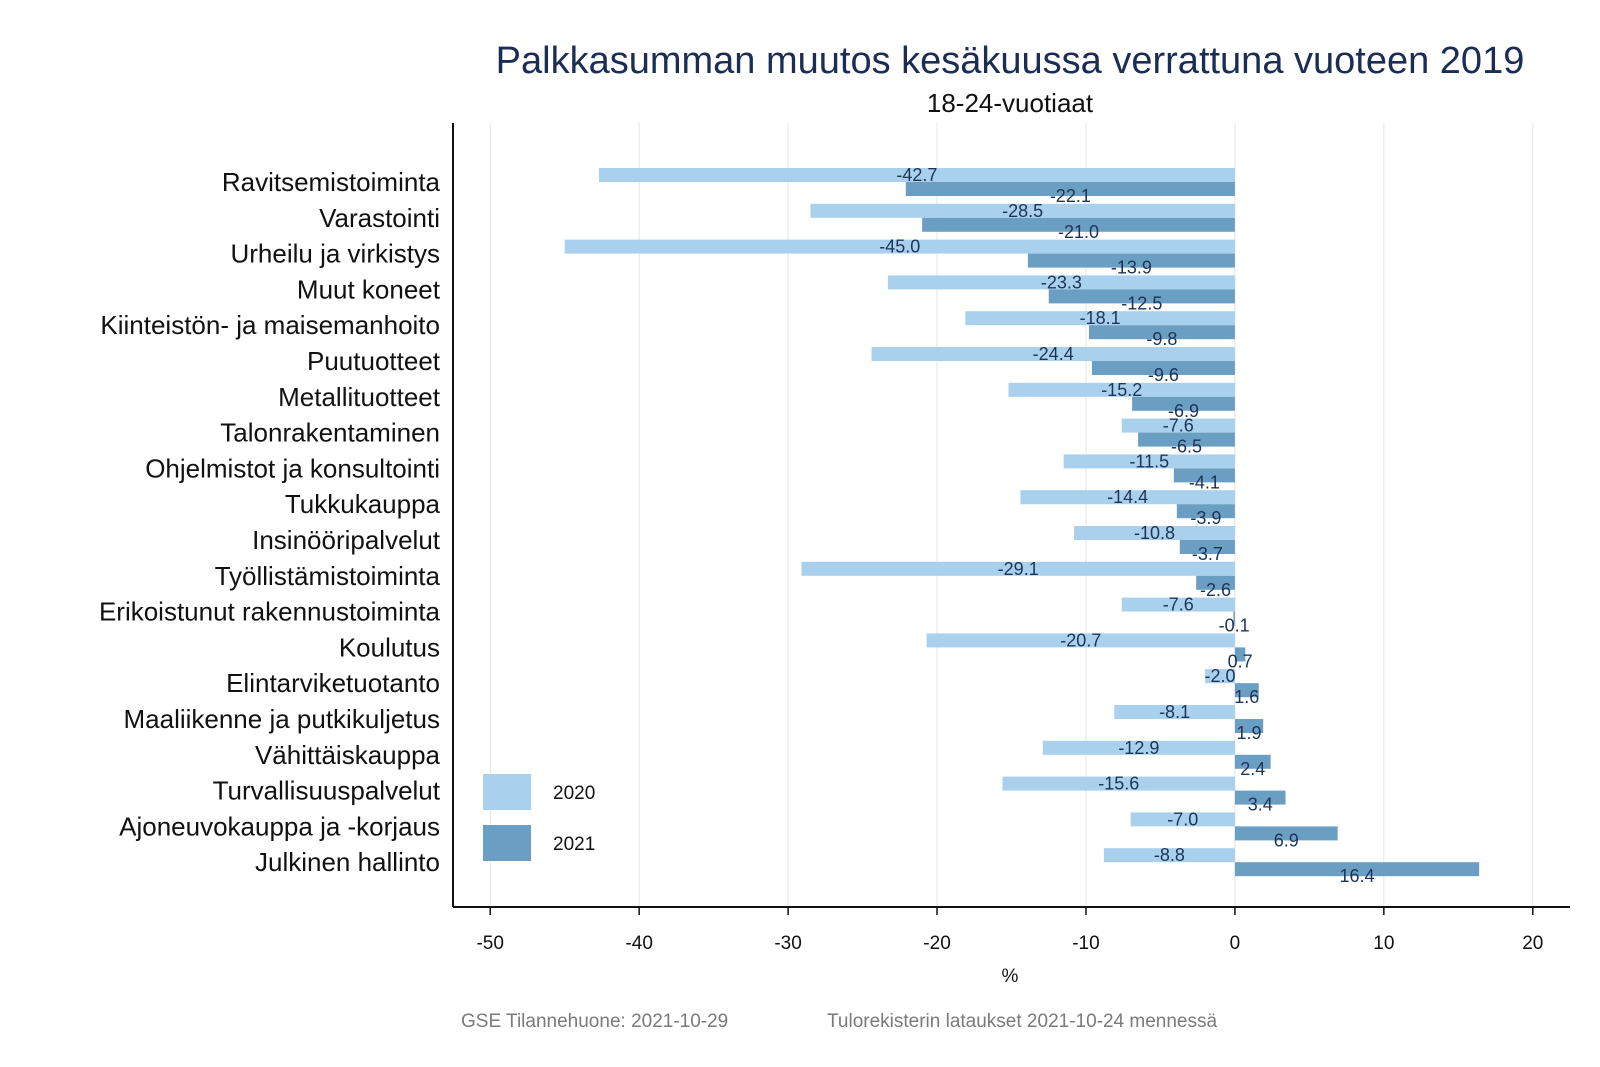 This screenshot has width=1600, height=1067. What do you see at coordinates (1018, 569) in the screenshot?
I see `data-label-2020: -29.1` at bounding box center [1018, 569].